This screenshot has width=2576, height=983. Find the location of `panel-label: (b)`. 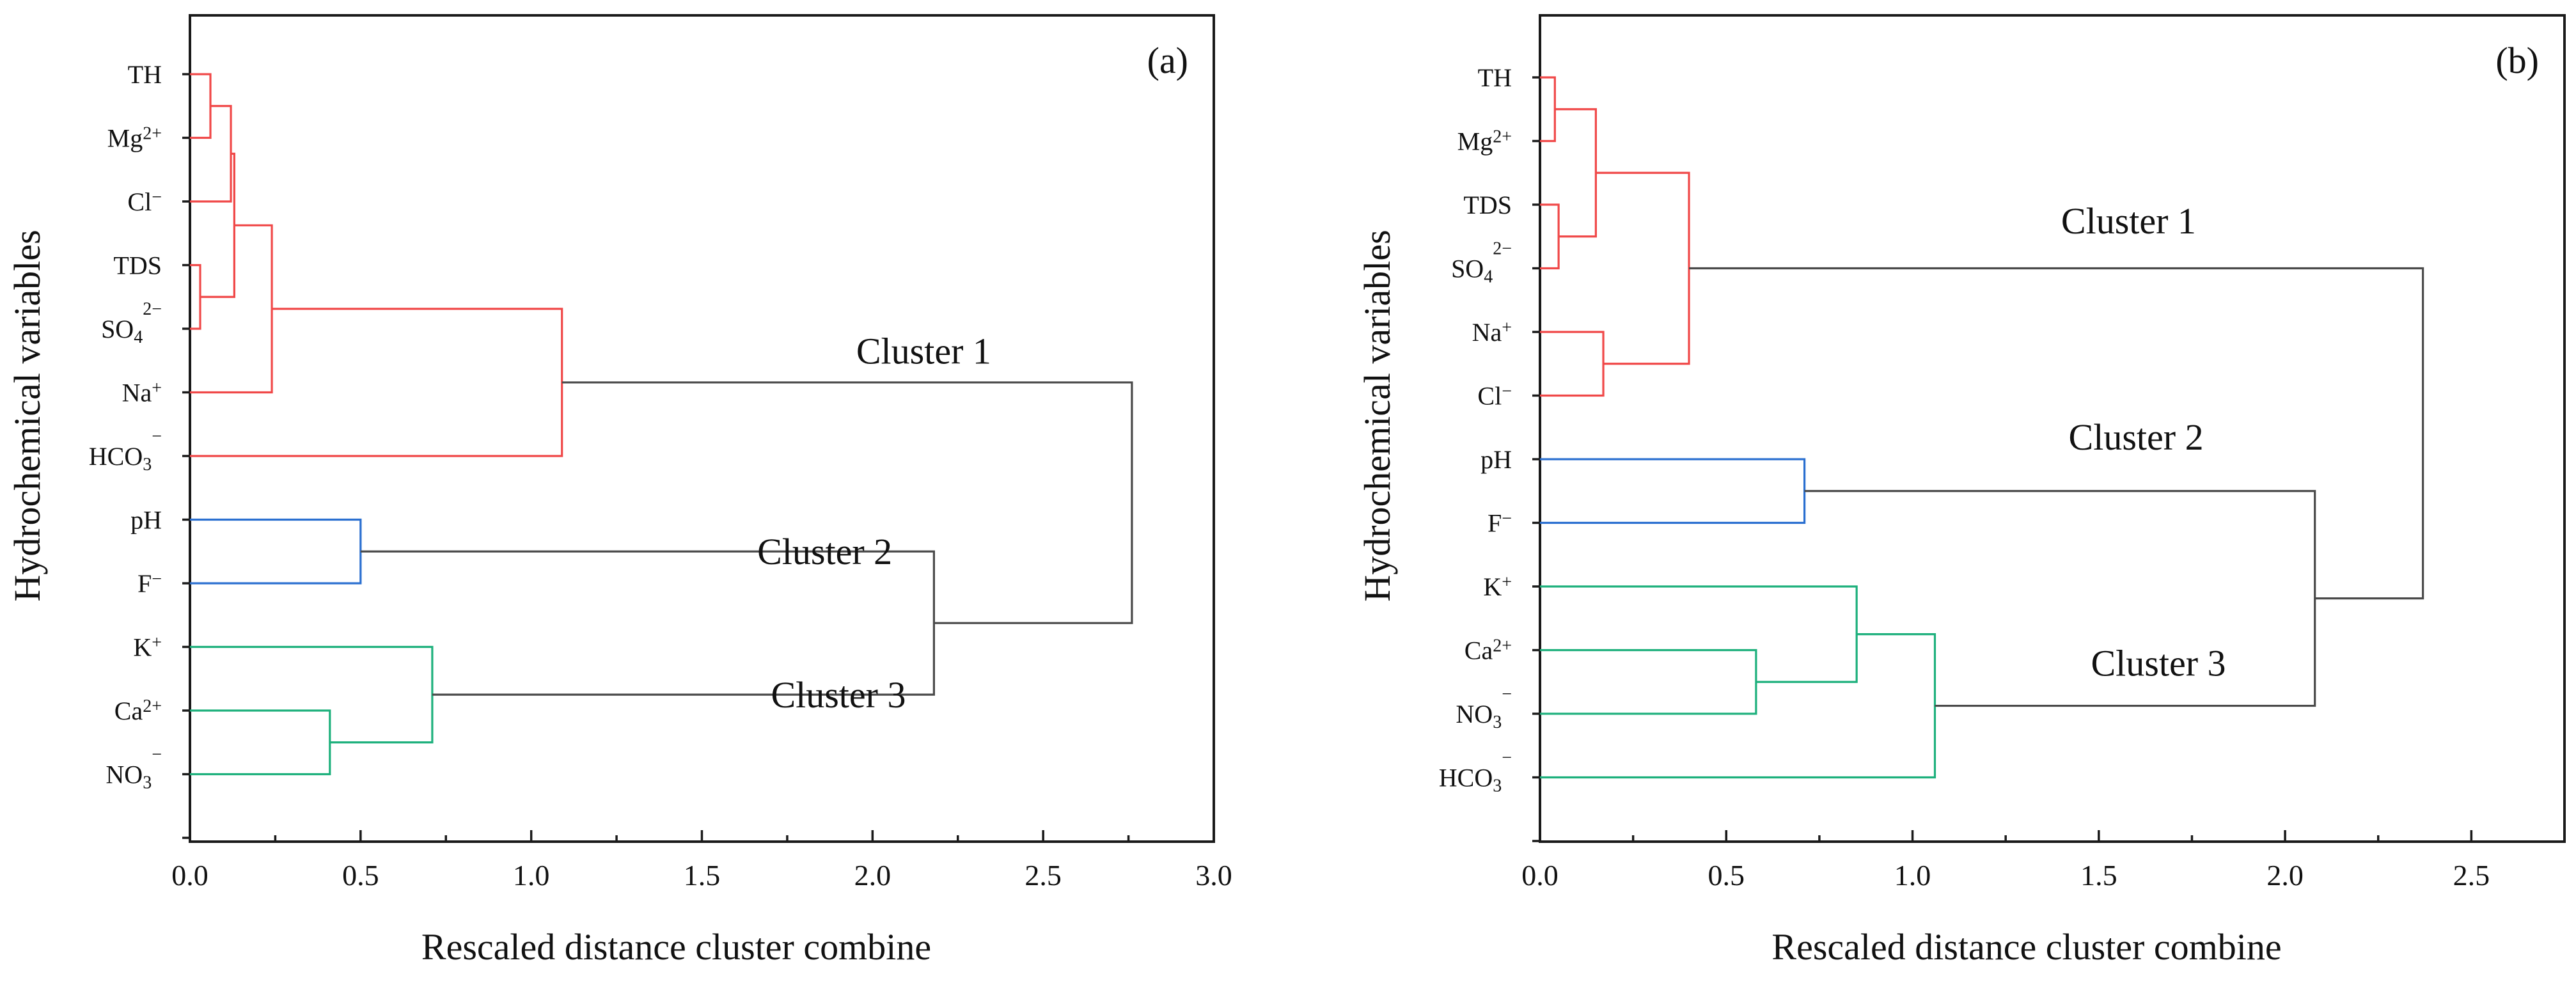

panel-label: (b) is located at coordinates (2517, 60).